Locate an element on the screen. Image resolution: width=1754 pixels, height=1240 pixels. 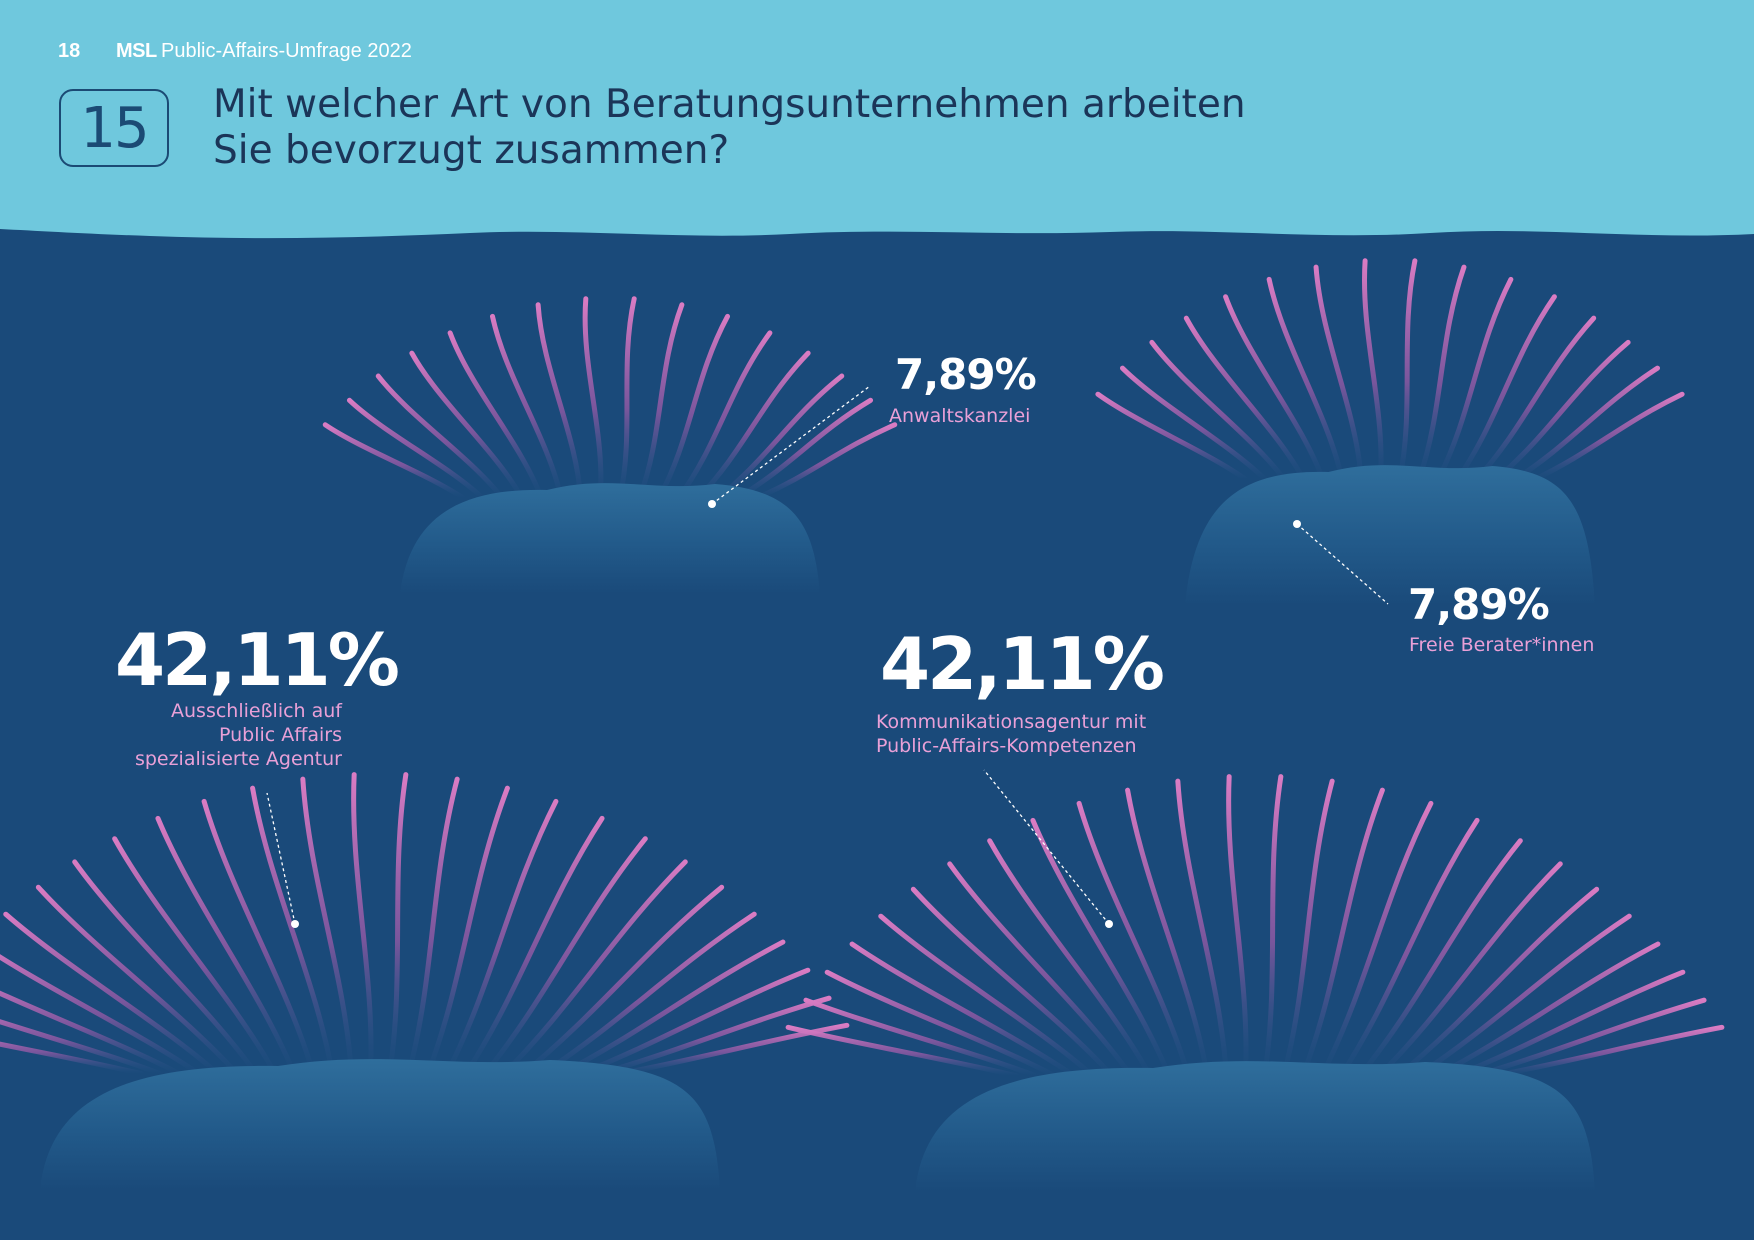
value-label-freie-berater: 7,89% is located at coordinates (1479, 604).